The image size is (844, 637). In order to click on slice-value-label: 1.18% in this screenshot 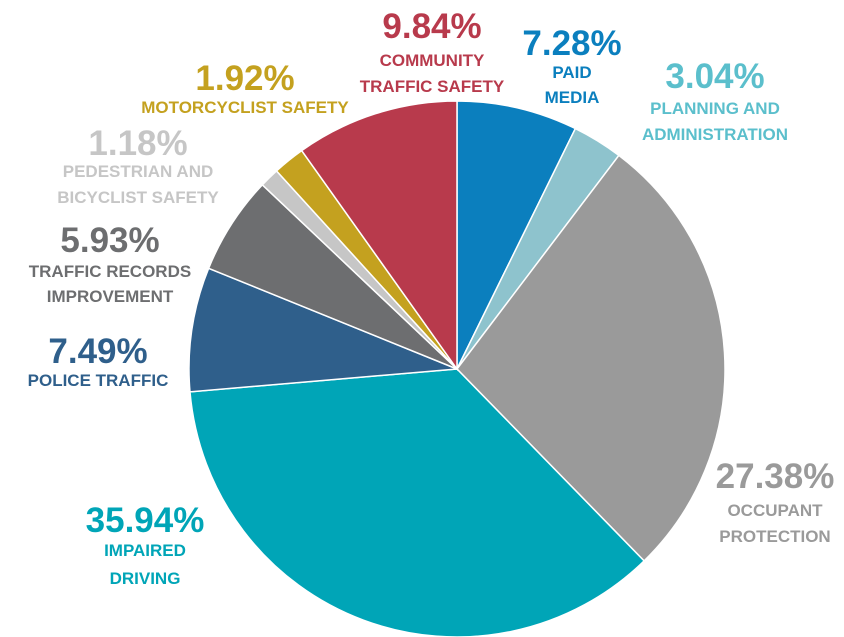, I will do `click(137, 143)`.